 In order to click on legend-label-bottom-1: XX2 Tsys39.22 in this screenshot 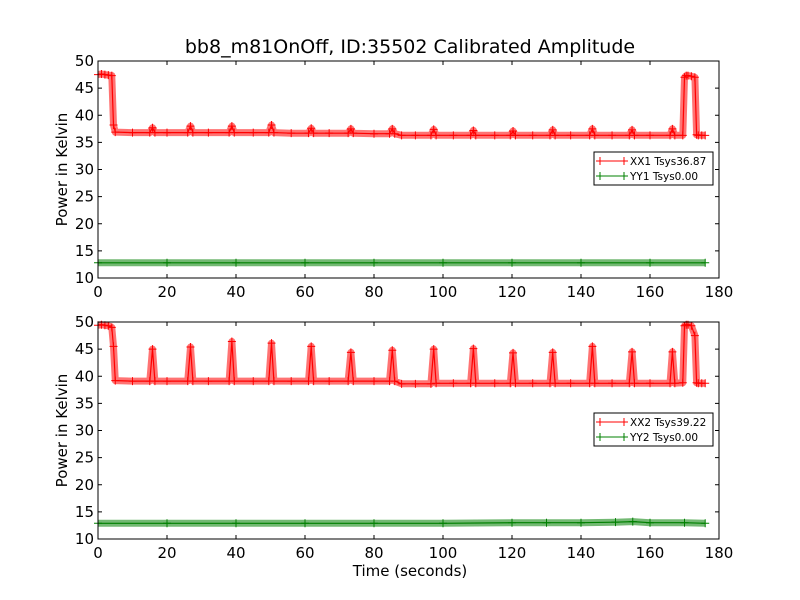, I will do `click(668, 423)`.